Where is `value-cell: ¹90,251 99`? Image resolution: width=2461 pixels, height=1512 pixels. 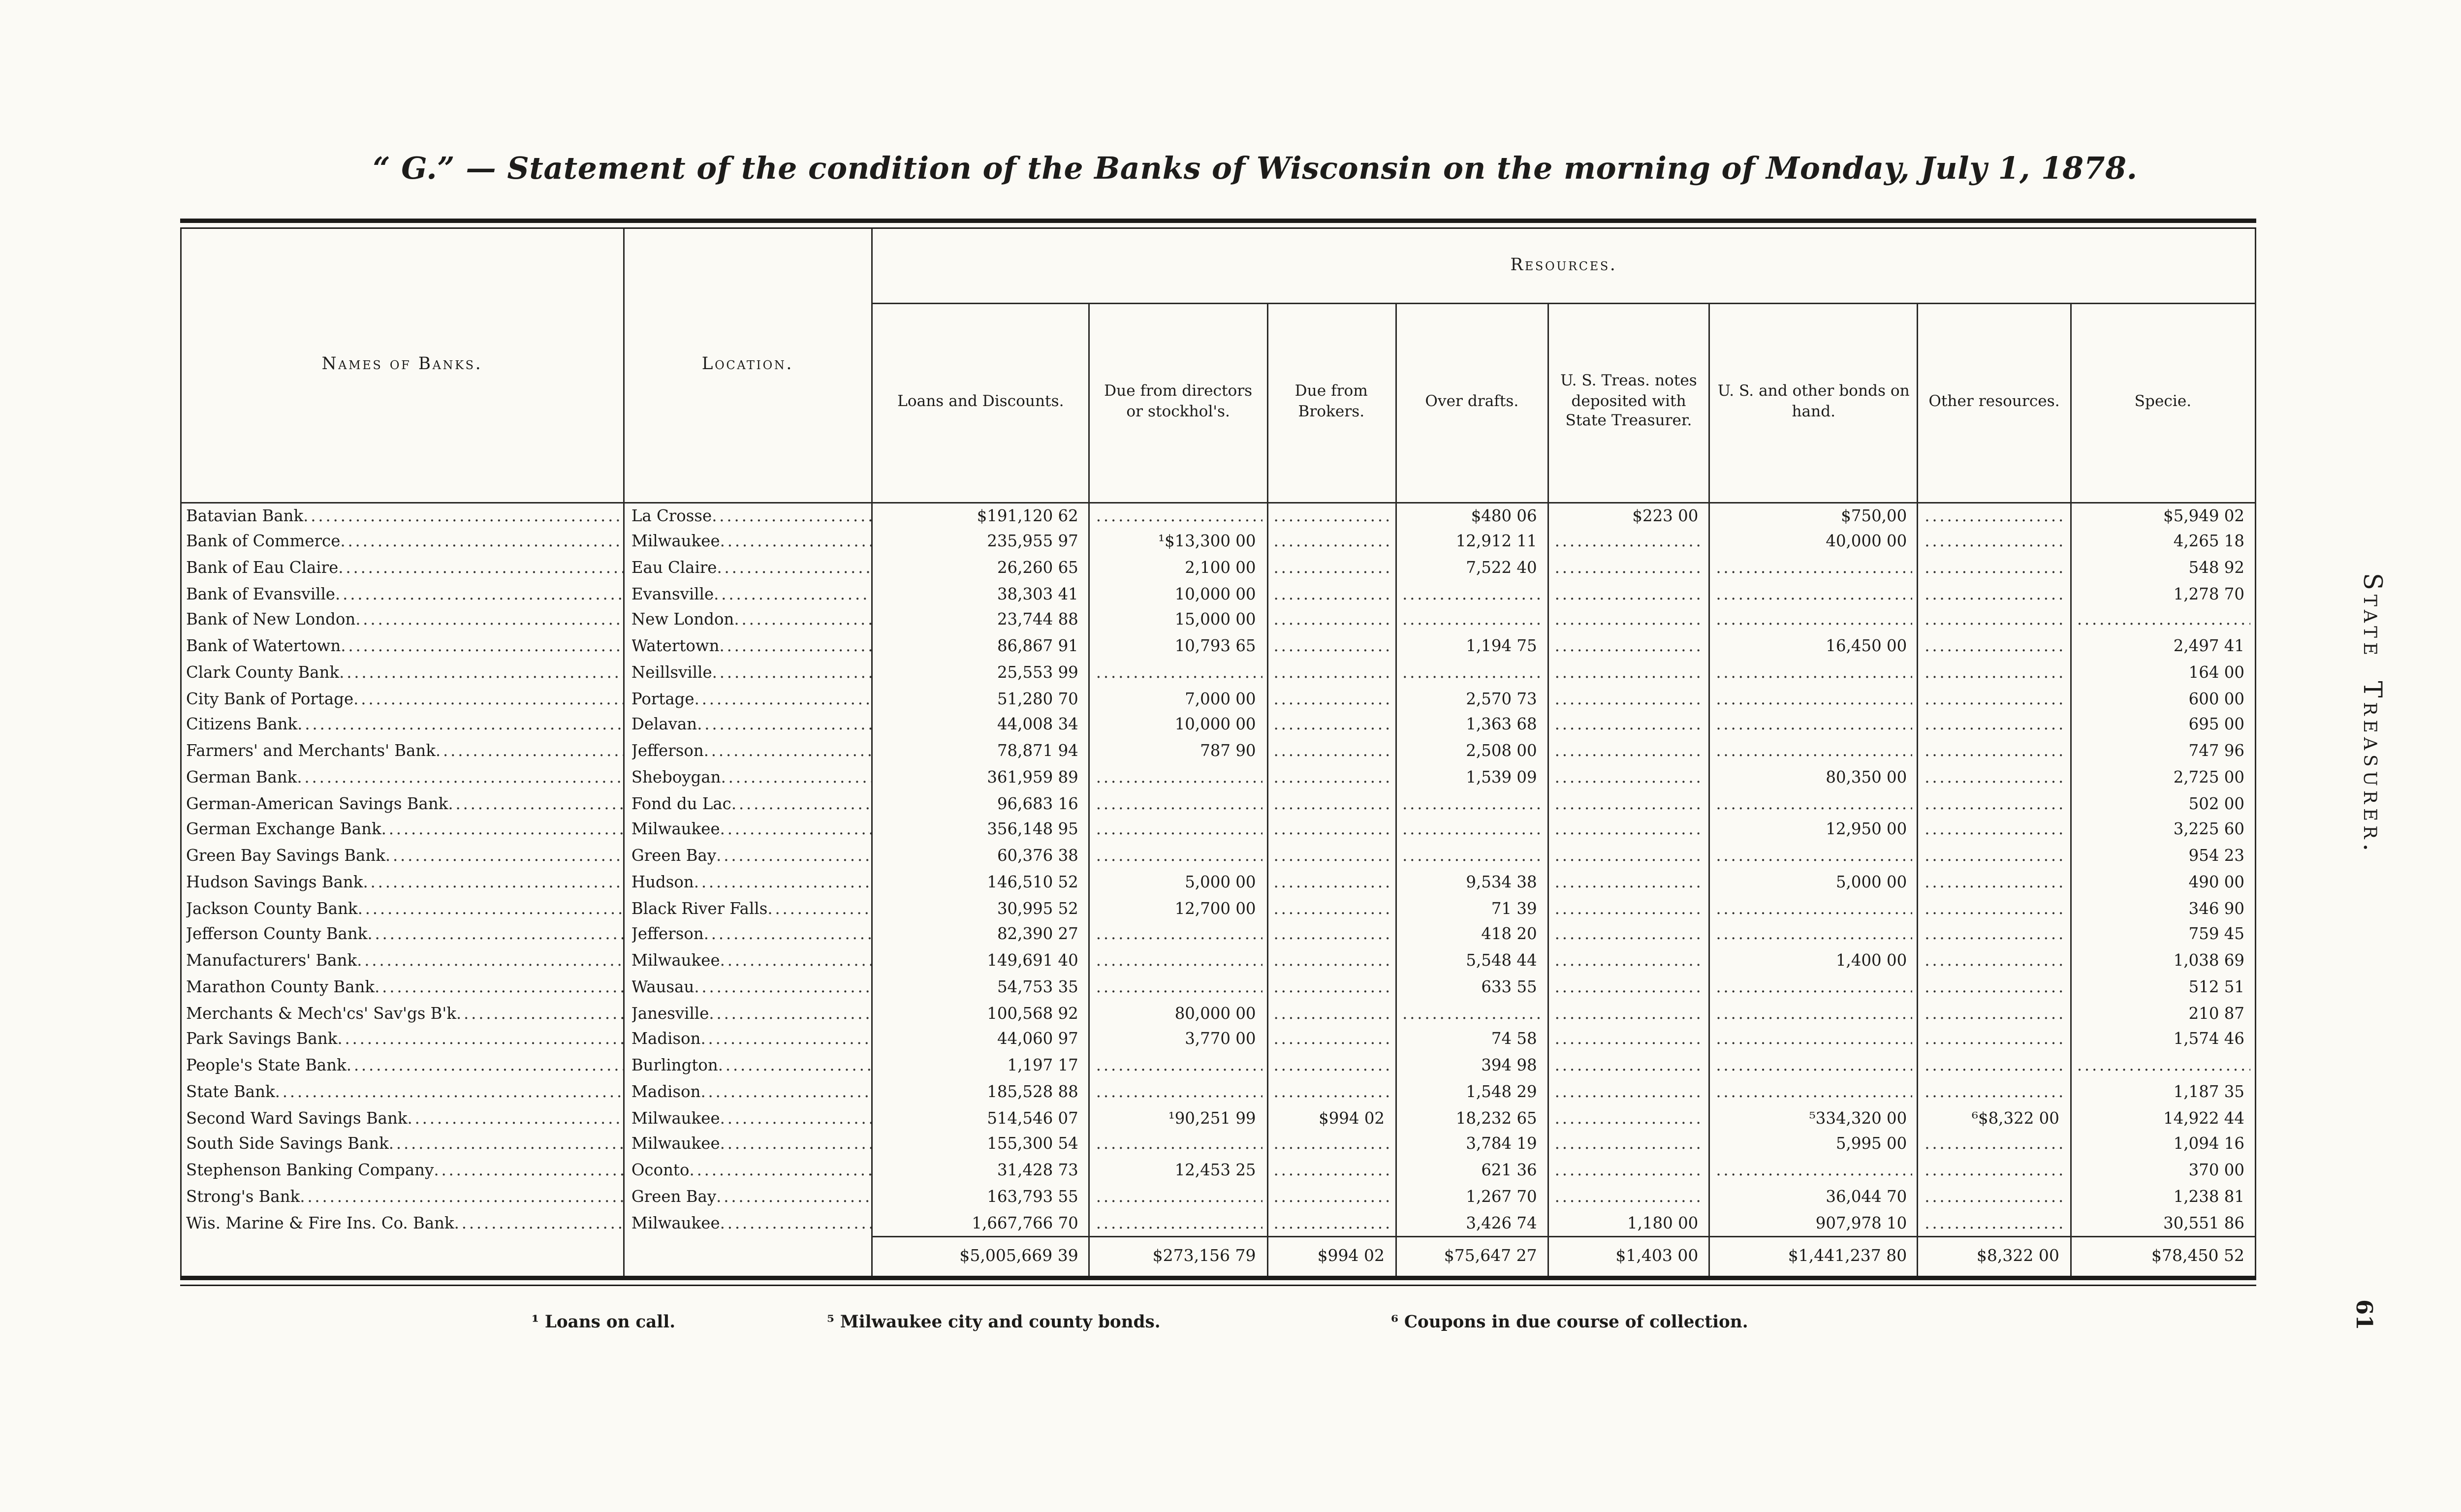
value-cell: ¹90,251 99 is located at coordinates (1177, 1118).